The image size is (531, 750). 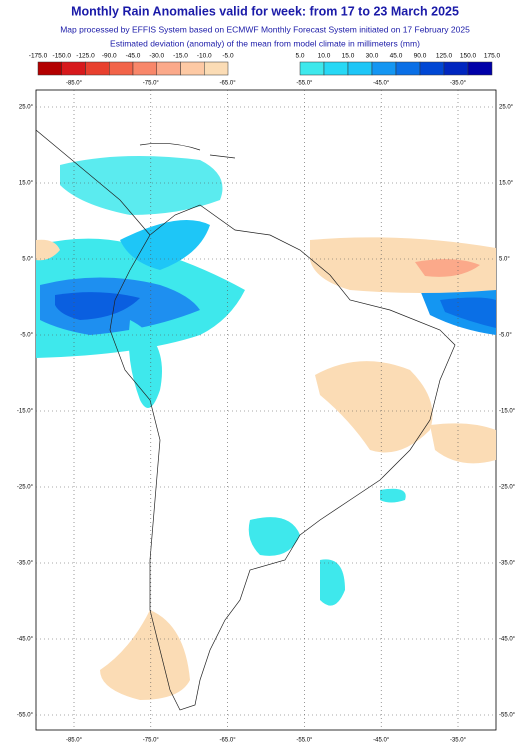 What do you see at coordinates (204, 56) in the screenshot?
I see `legend-label: -10.0` at bounding box center [204, 56].